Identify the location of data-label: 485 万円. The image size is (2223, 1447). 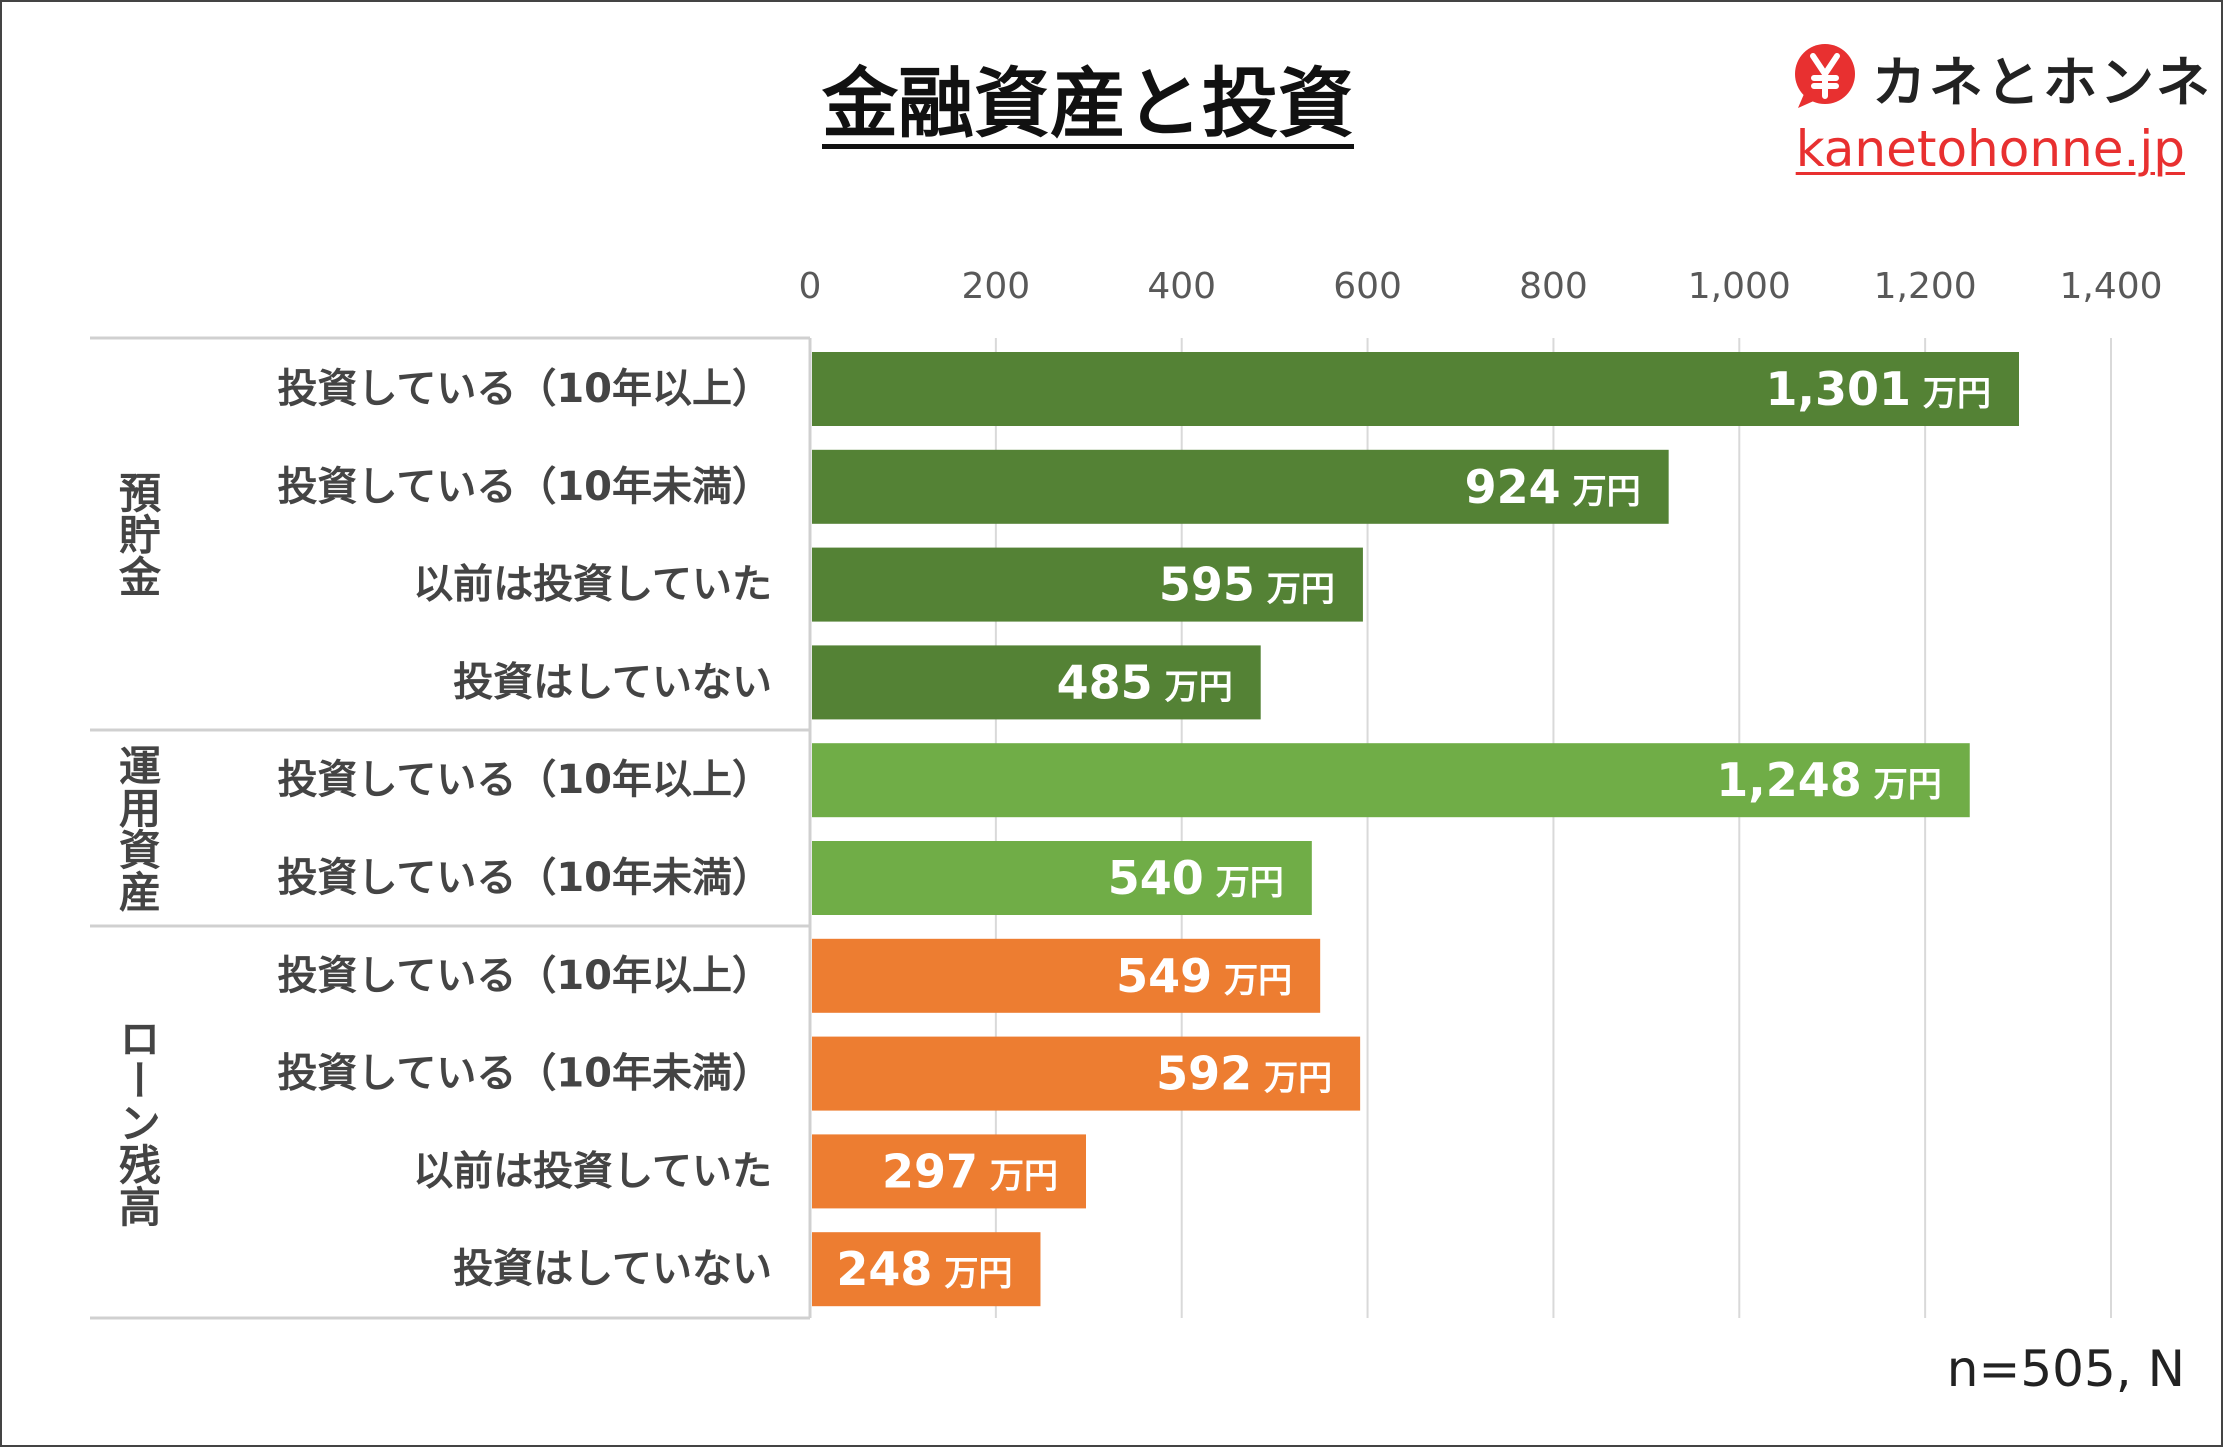
(1145, 682).